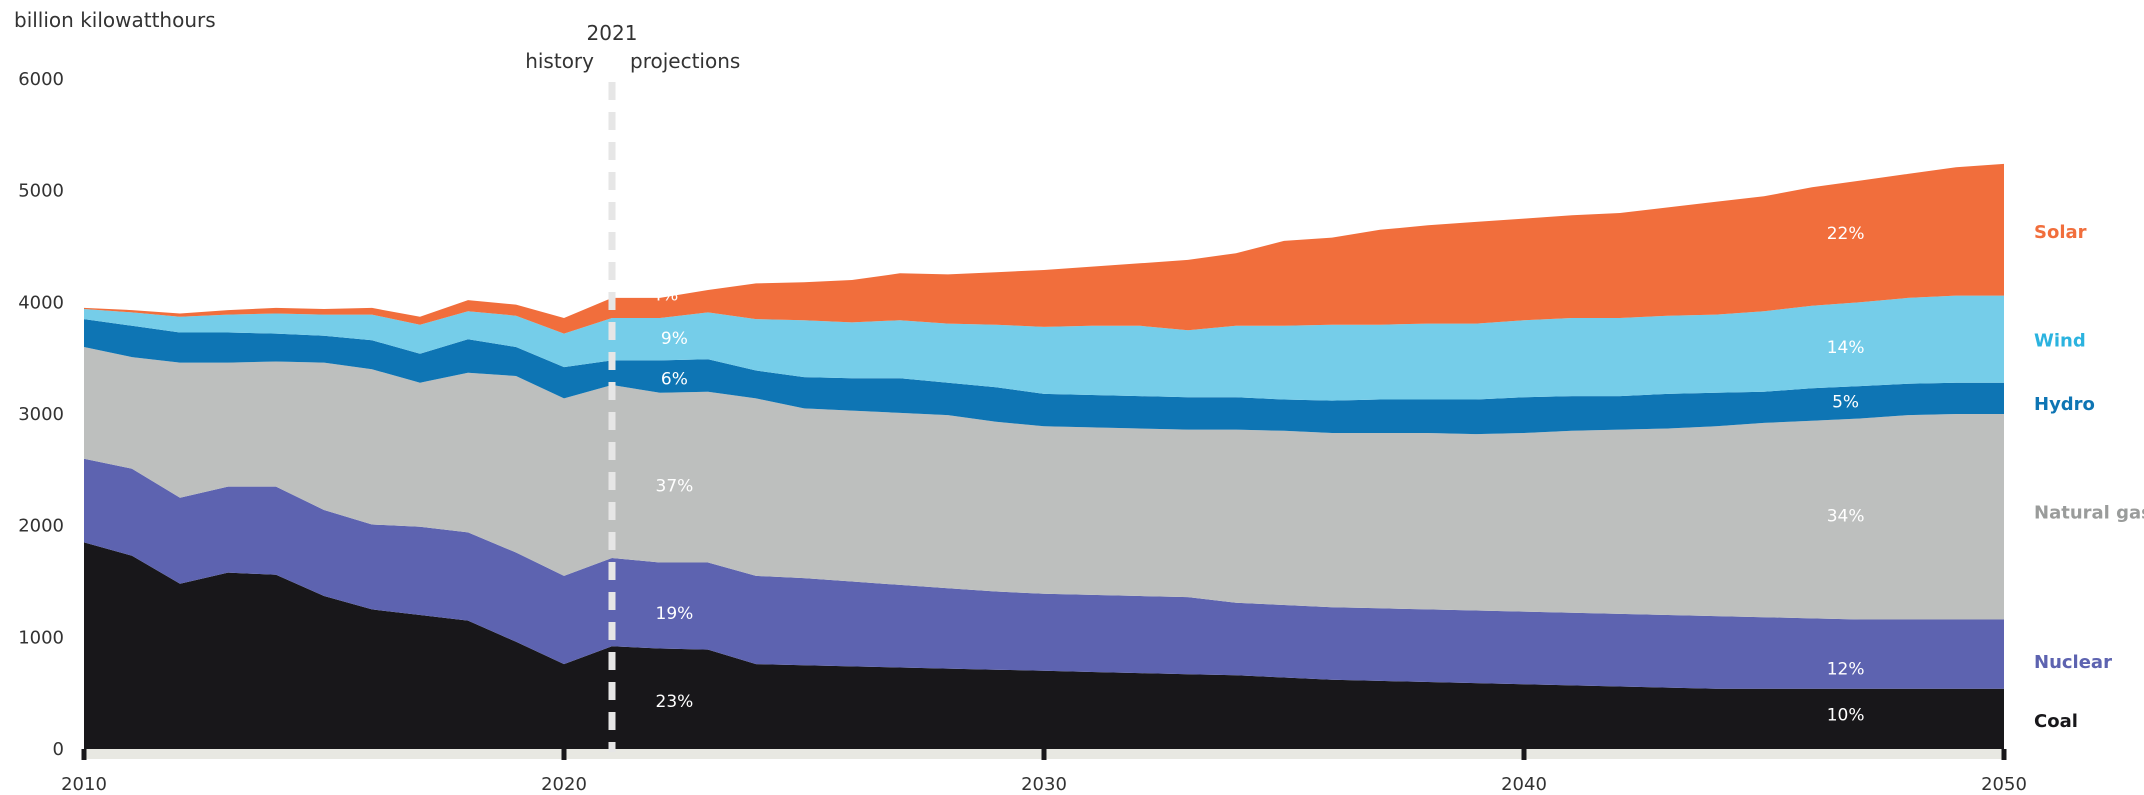 The width and height of the screenshot is (2144, 795). I want to click on x-tick-label-2010: 2010, so click(84, 784).